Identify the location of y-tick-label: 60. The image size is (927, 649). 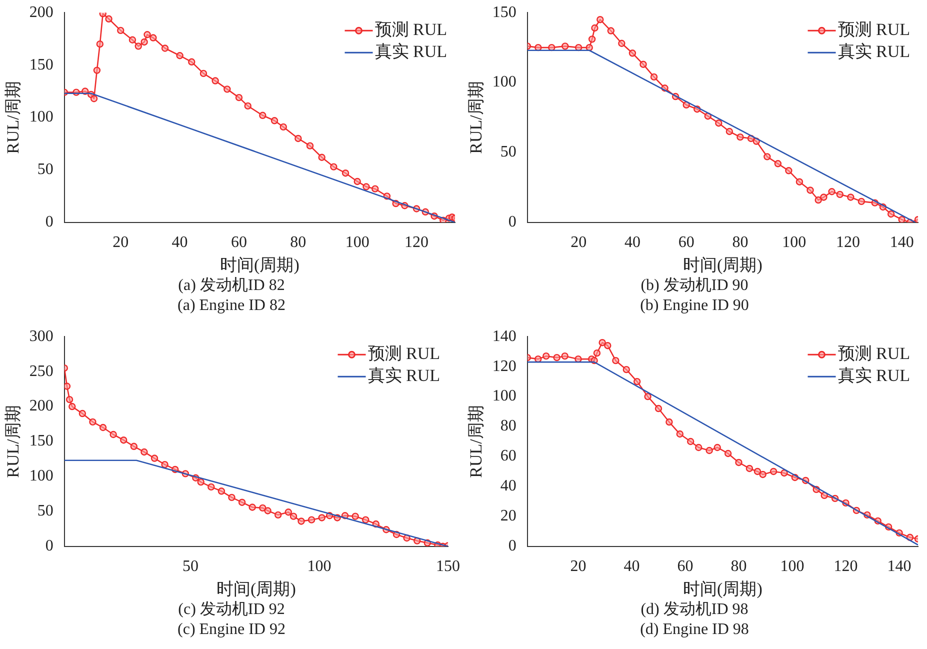
(508, 456).